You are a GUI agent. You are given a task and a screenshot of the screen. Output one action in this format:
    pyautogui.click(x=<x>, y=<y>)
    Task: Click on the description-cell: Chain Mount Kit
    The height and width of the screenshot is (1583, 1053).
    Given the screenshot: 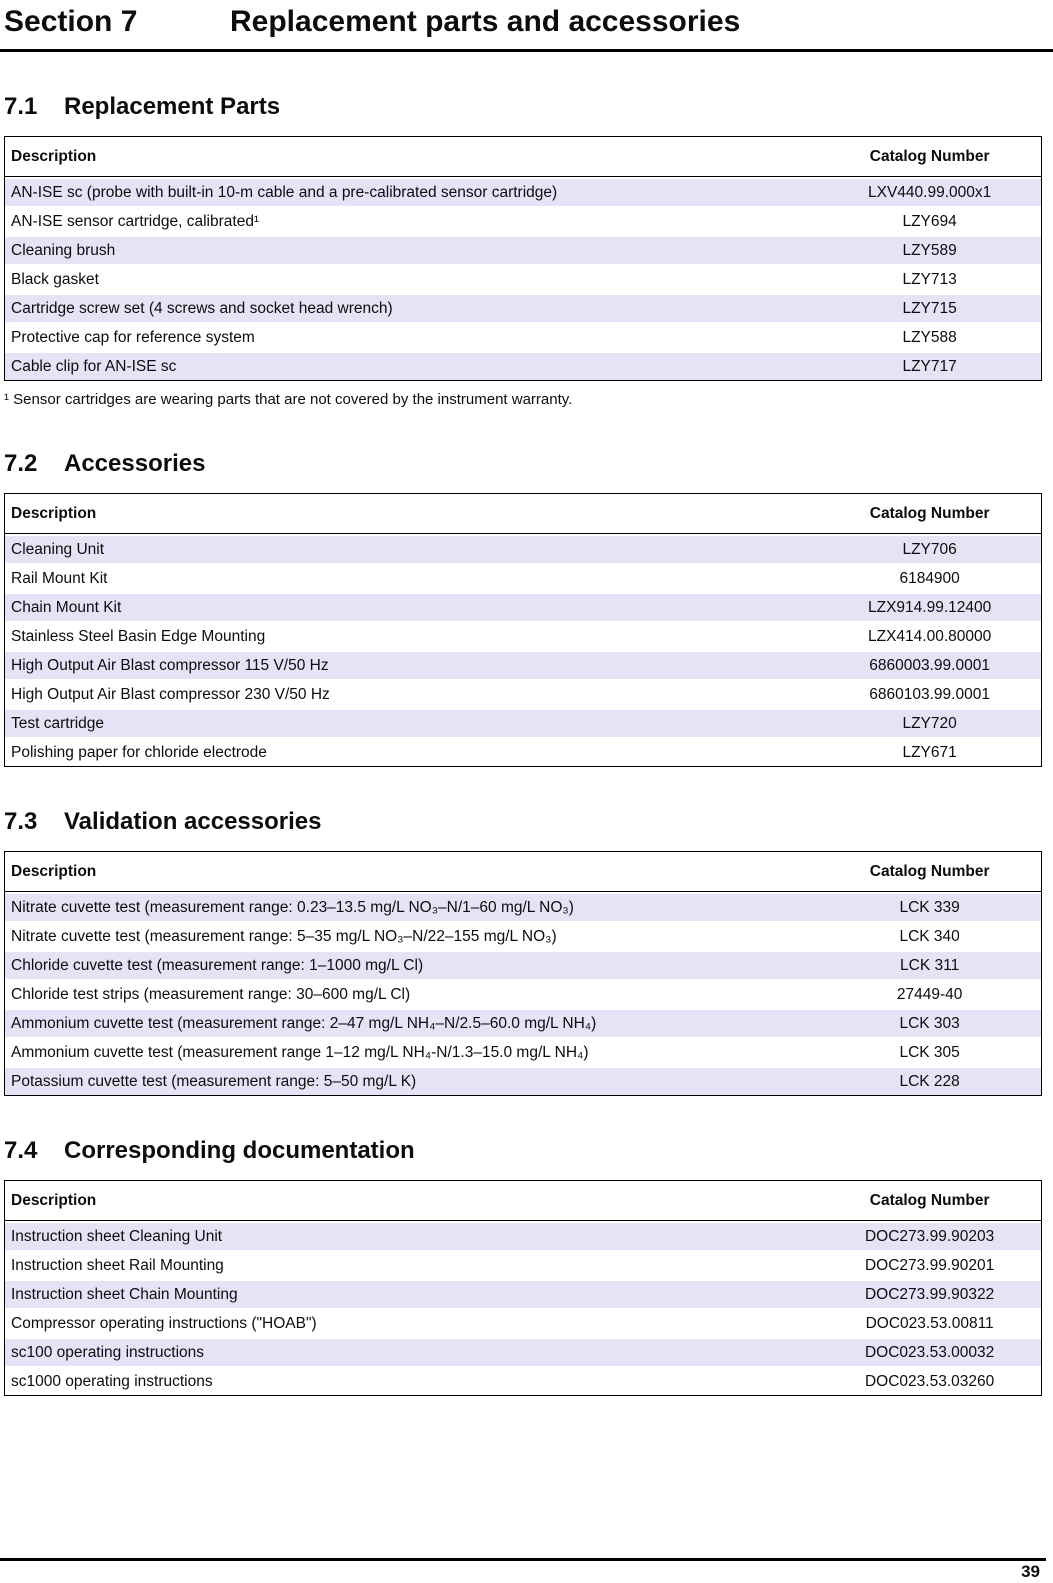 What is the action you would take?
    pyautogui.click(x=412, y=606)
    